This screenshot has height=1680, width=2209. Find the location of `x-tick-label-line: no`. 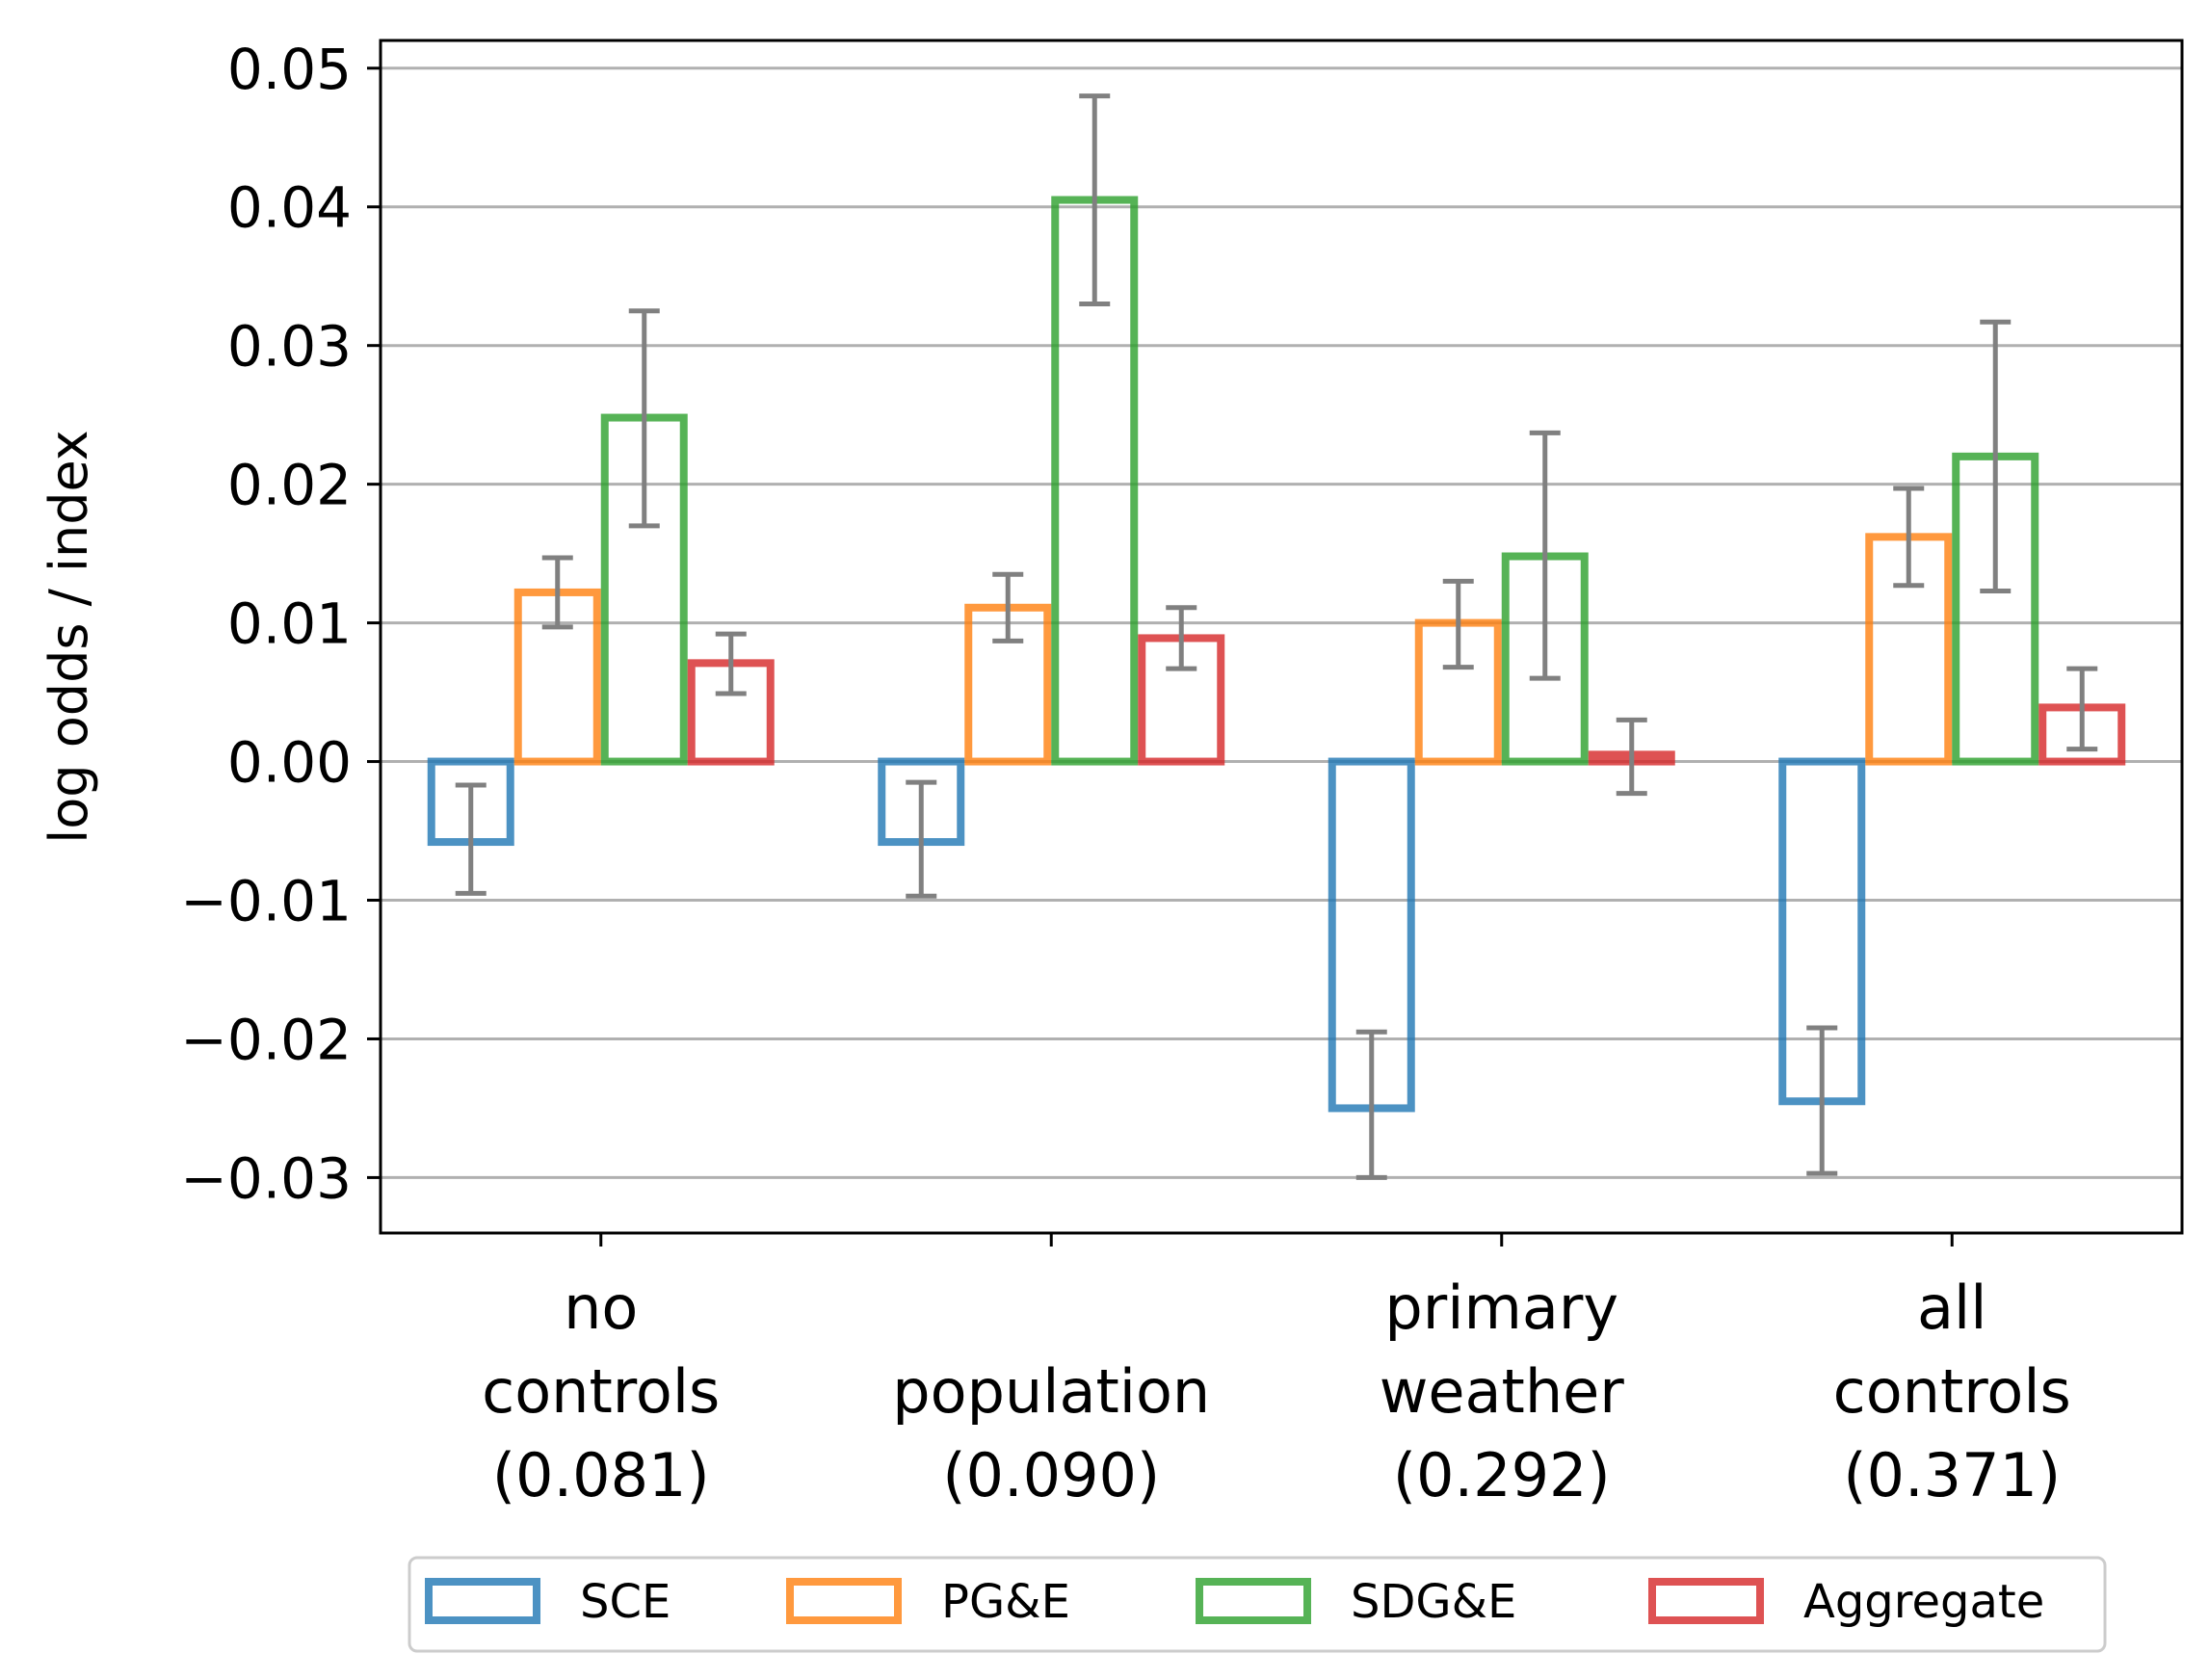

x-tick-label-line: no is located at coordinates (601, 1308).